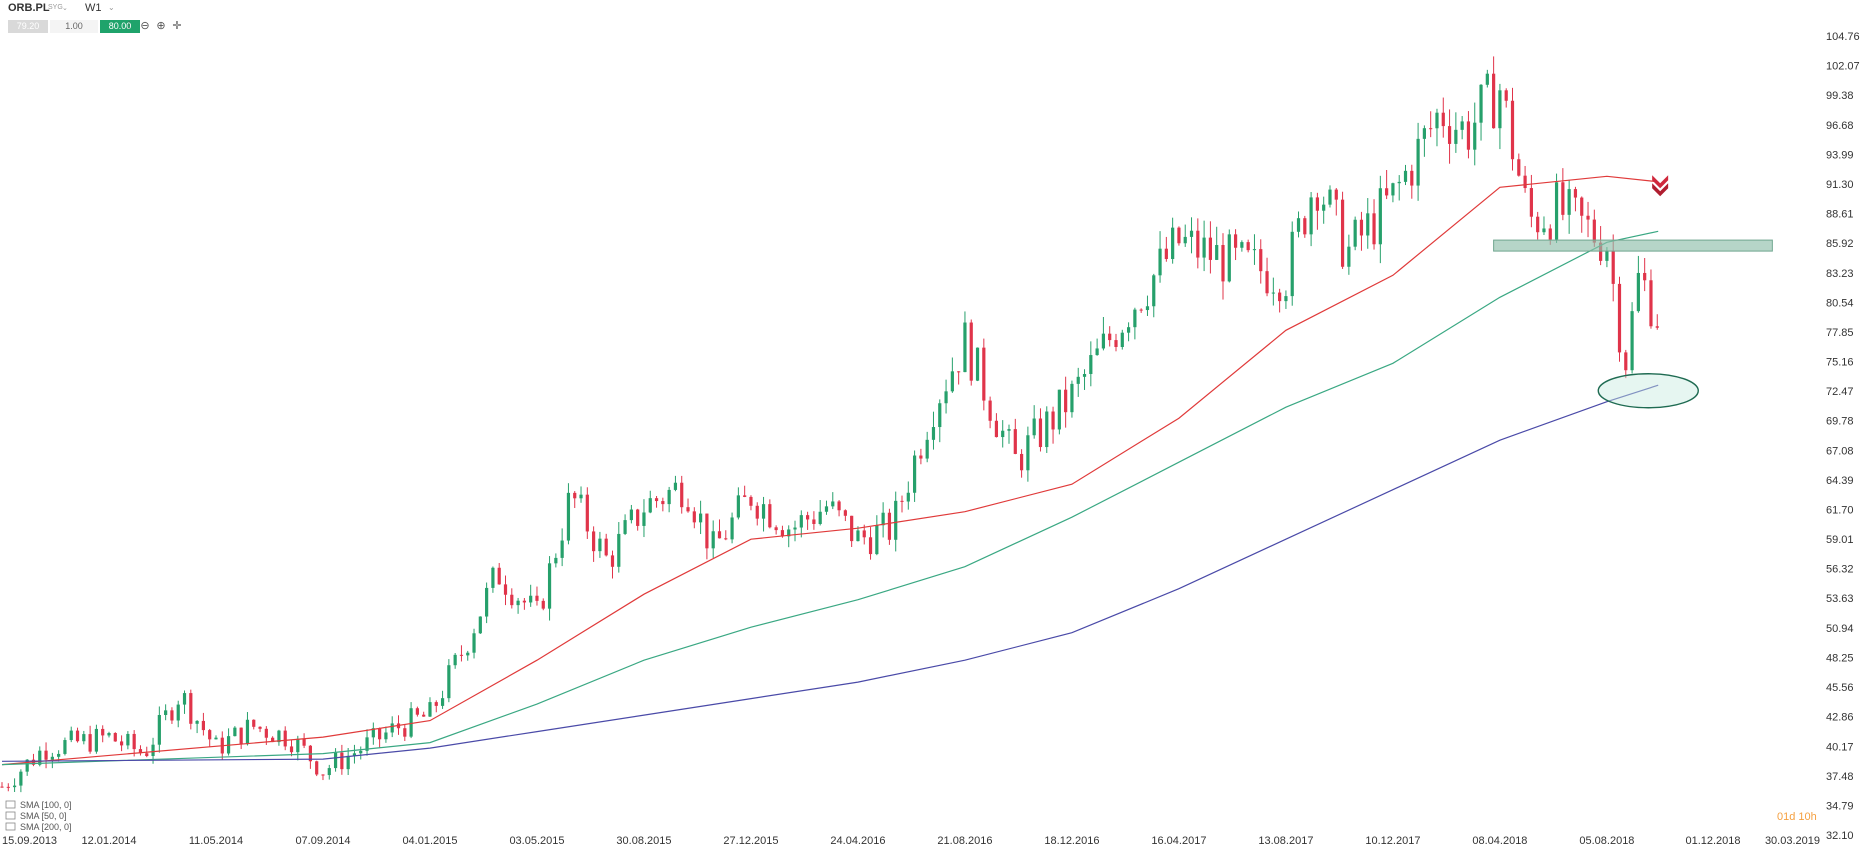 This screenshot has width=1865, height=853. What do you see at coordinates (1797, 817) in the screenshot?
I see `bar-countdown: 01d 10h` at bounding box center [1797, 817].